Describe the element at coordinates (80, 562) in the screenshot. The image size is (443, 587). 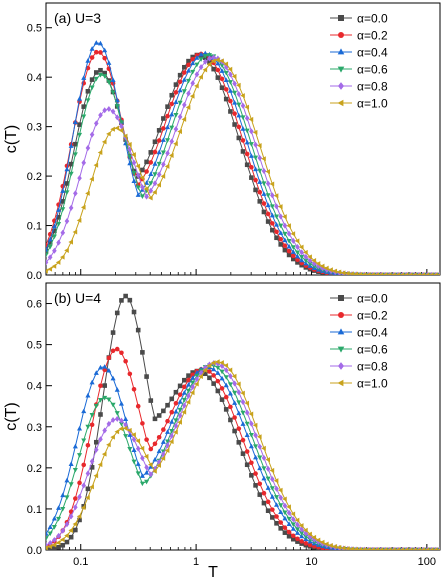
I see `x-tick-label: 0.1` at that location.